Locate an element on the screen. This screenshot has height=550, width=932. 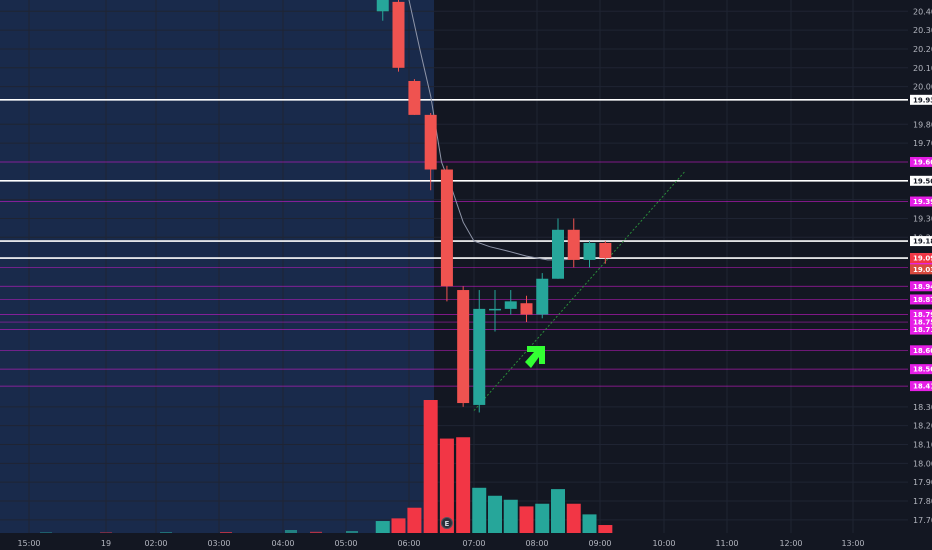
magenta-level-label-1: 19.39 is located at coordinates (922, 202).